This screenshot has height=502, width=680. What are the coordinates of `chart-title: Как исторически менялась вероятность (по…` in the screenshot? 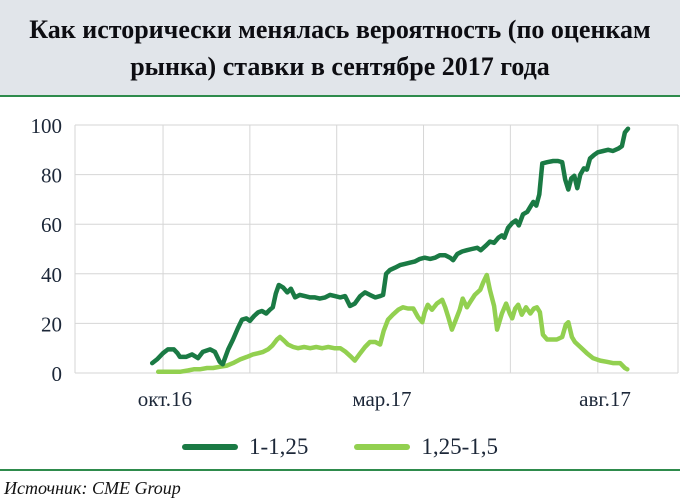 It's located at (340, 47).